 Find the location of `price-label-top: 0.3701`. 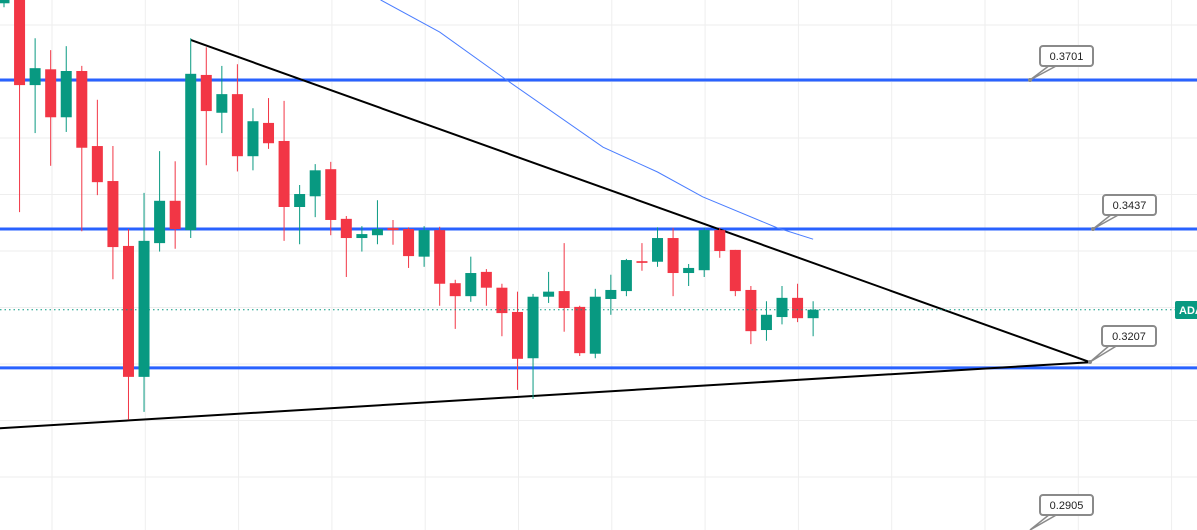

price-label-top: 0.3701 is located at coordinates (1061, 63).